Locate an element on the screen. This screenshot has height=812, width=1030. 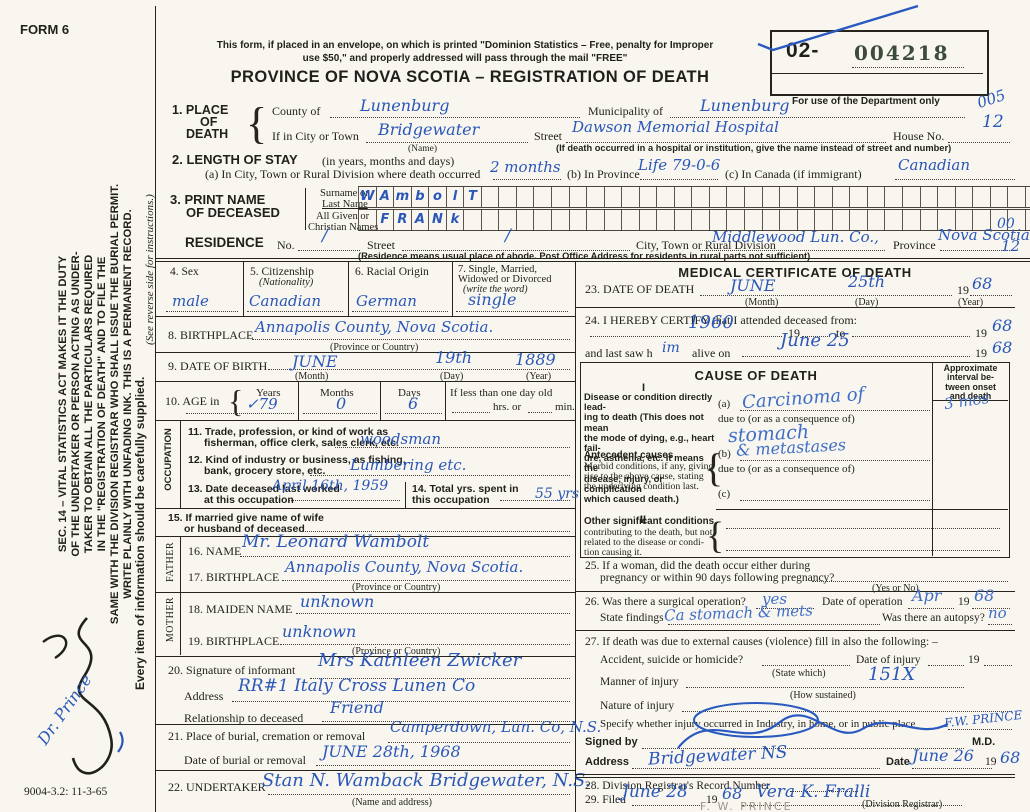
father-sidebar: FATHER is located at coordinates (170, 562).